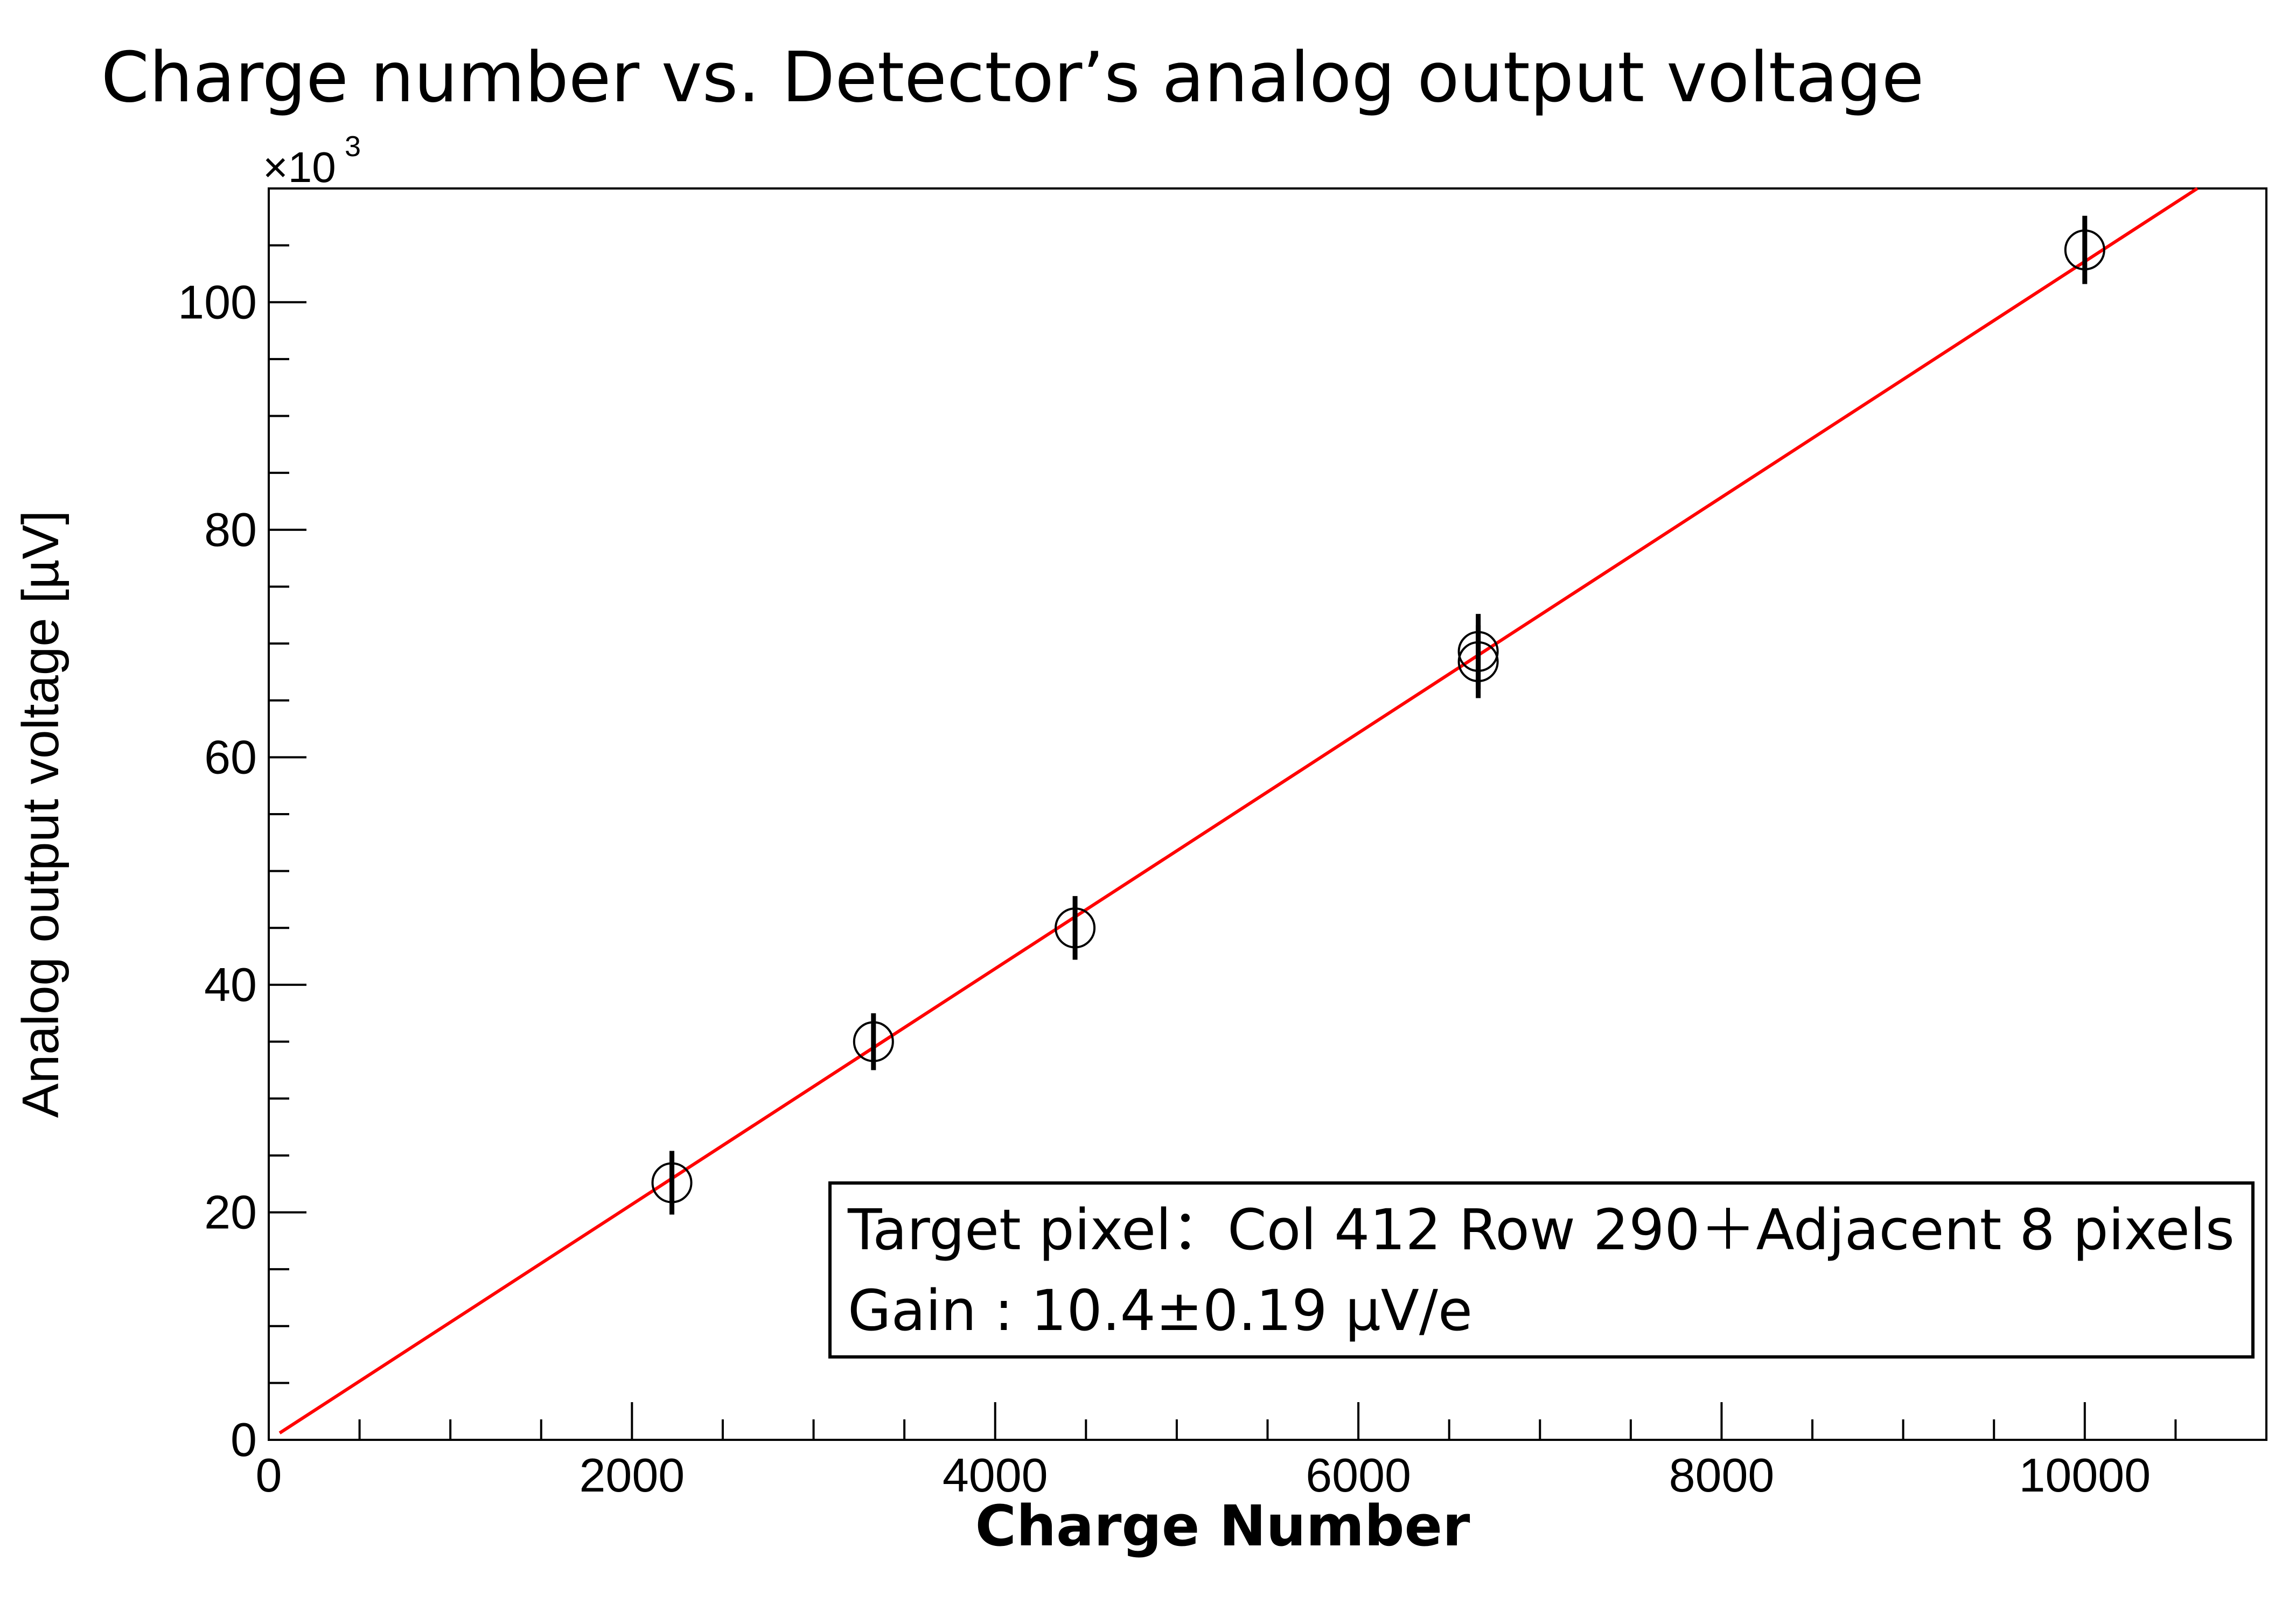 The image size is (2296, 1603). I want to click on x-axis-ticks, so click(1267, 1421).